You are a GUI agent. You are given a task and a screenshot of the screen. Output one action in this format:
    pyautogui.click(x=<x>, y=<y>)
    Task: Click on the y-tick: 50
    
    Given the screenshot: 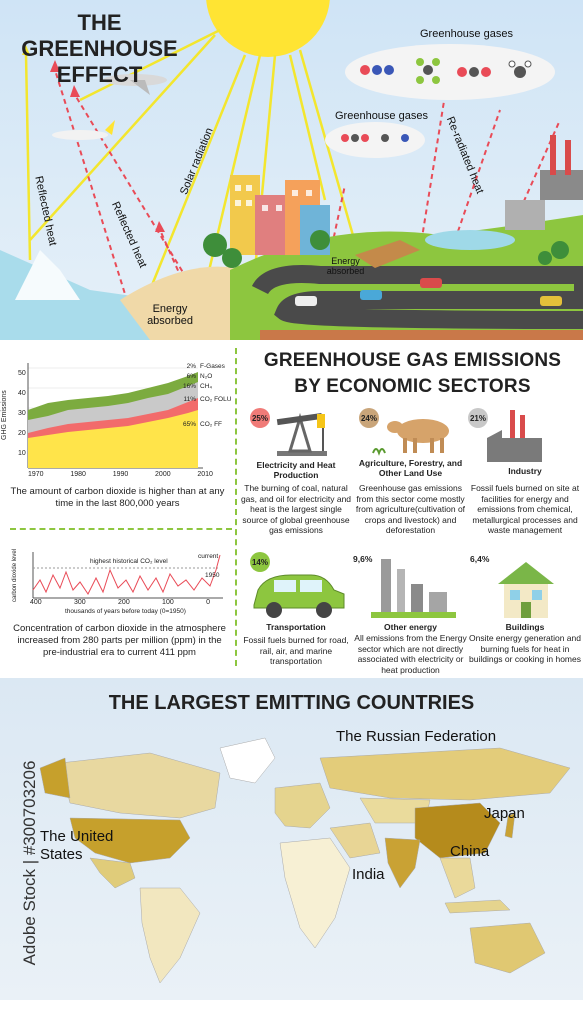 What is the action you would take?
    pyautogui.click(x=22, y=373)
    